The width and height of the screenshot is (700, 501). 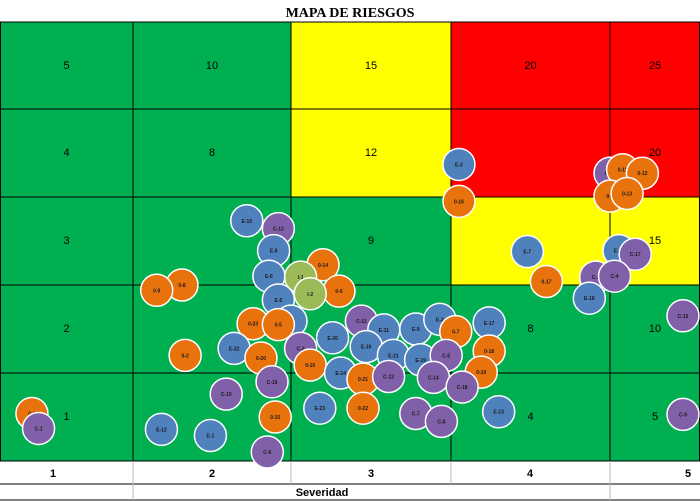 What do you see at coordinates (350, 13) in the screenshot?
I see `chart-title: MAPA DE RIESGOS` at bounding box center [350, 13].